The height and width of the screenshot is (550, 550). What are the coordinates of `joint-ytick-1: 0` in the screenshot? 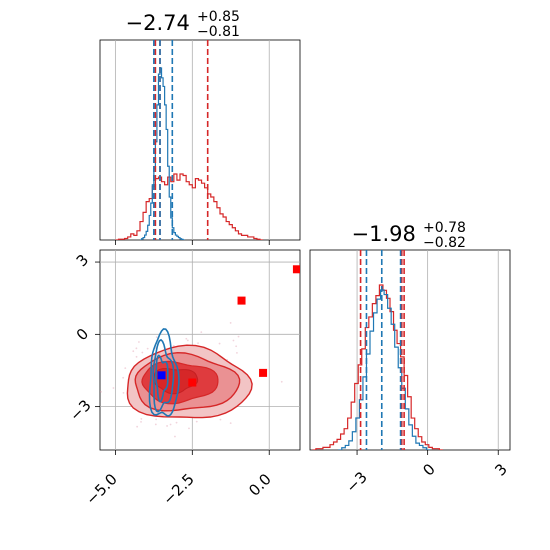 It's located at (82, 334).